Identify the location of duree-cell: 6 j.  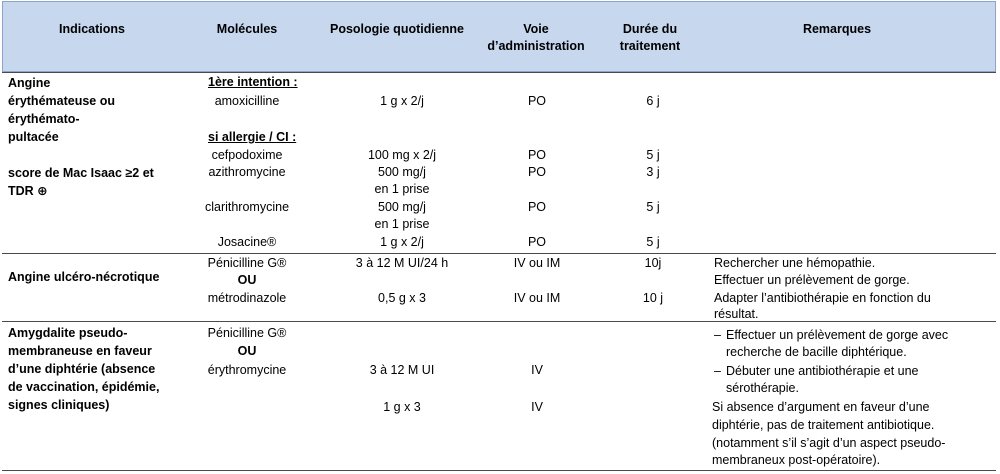
(653, 101).